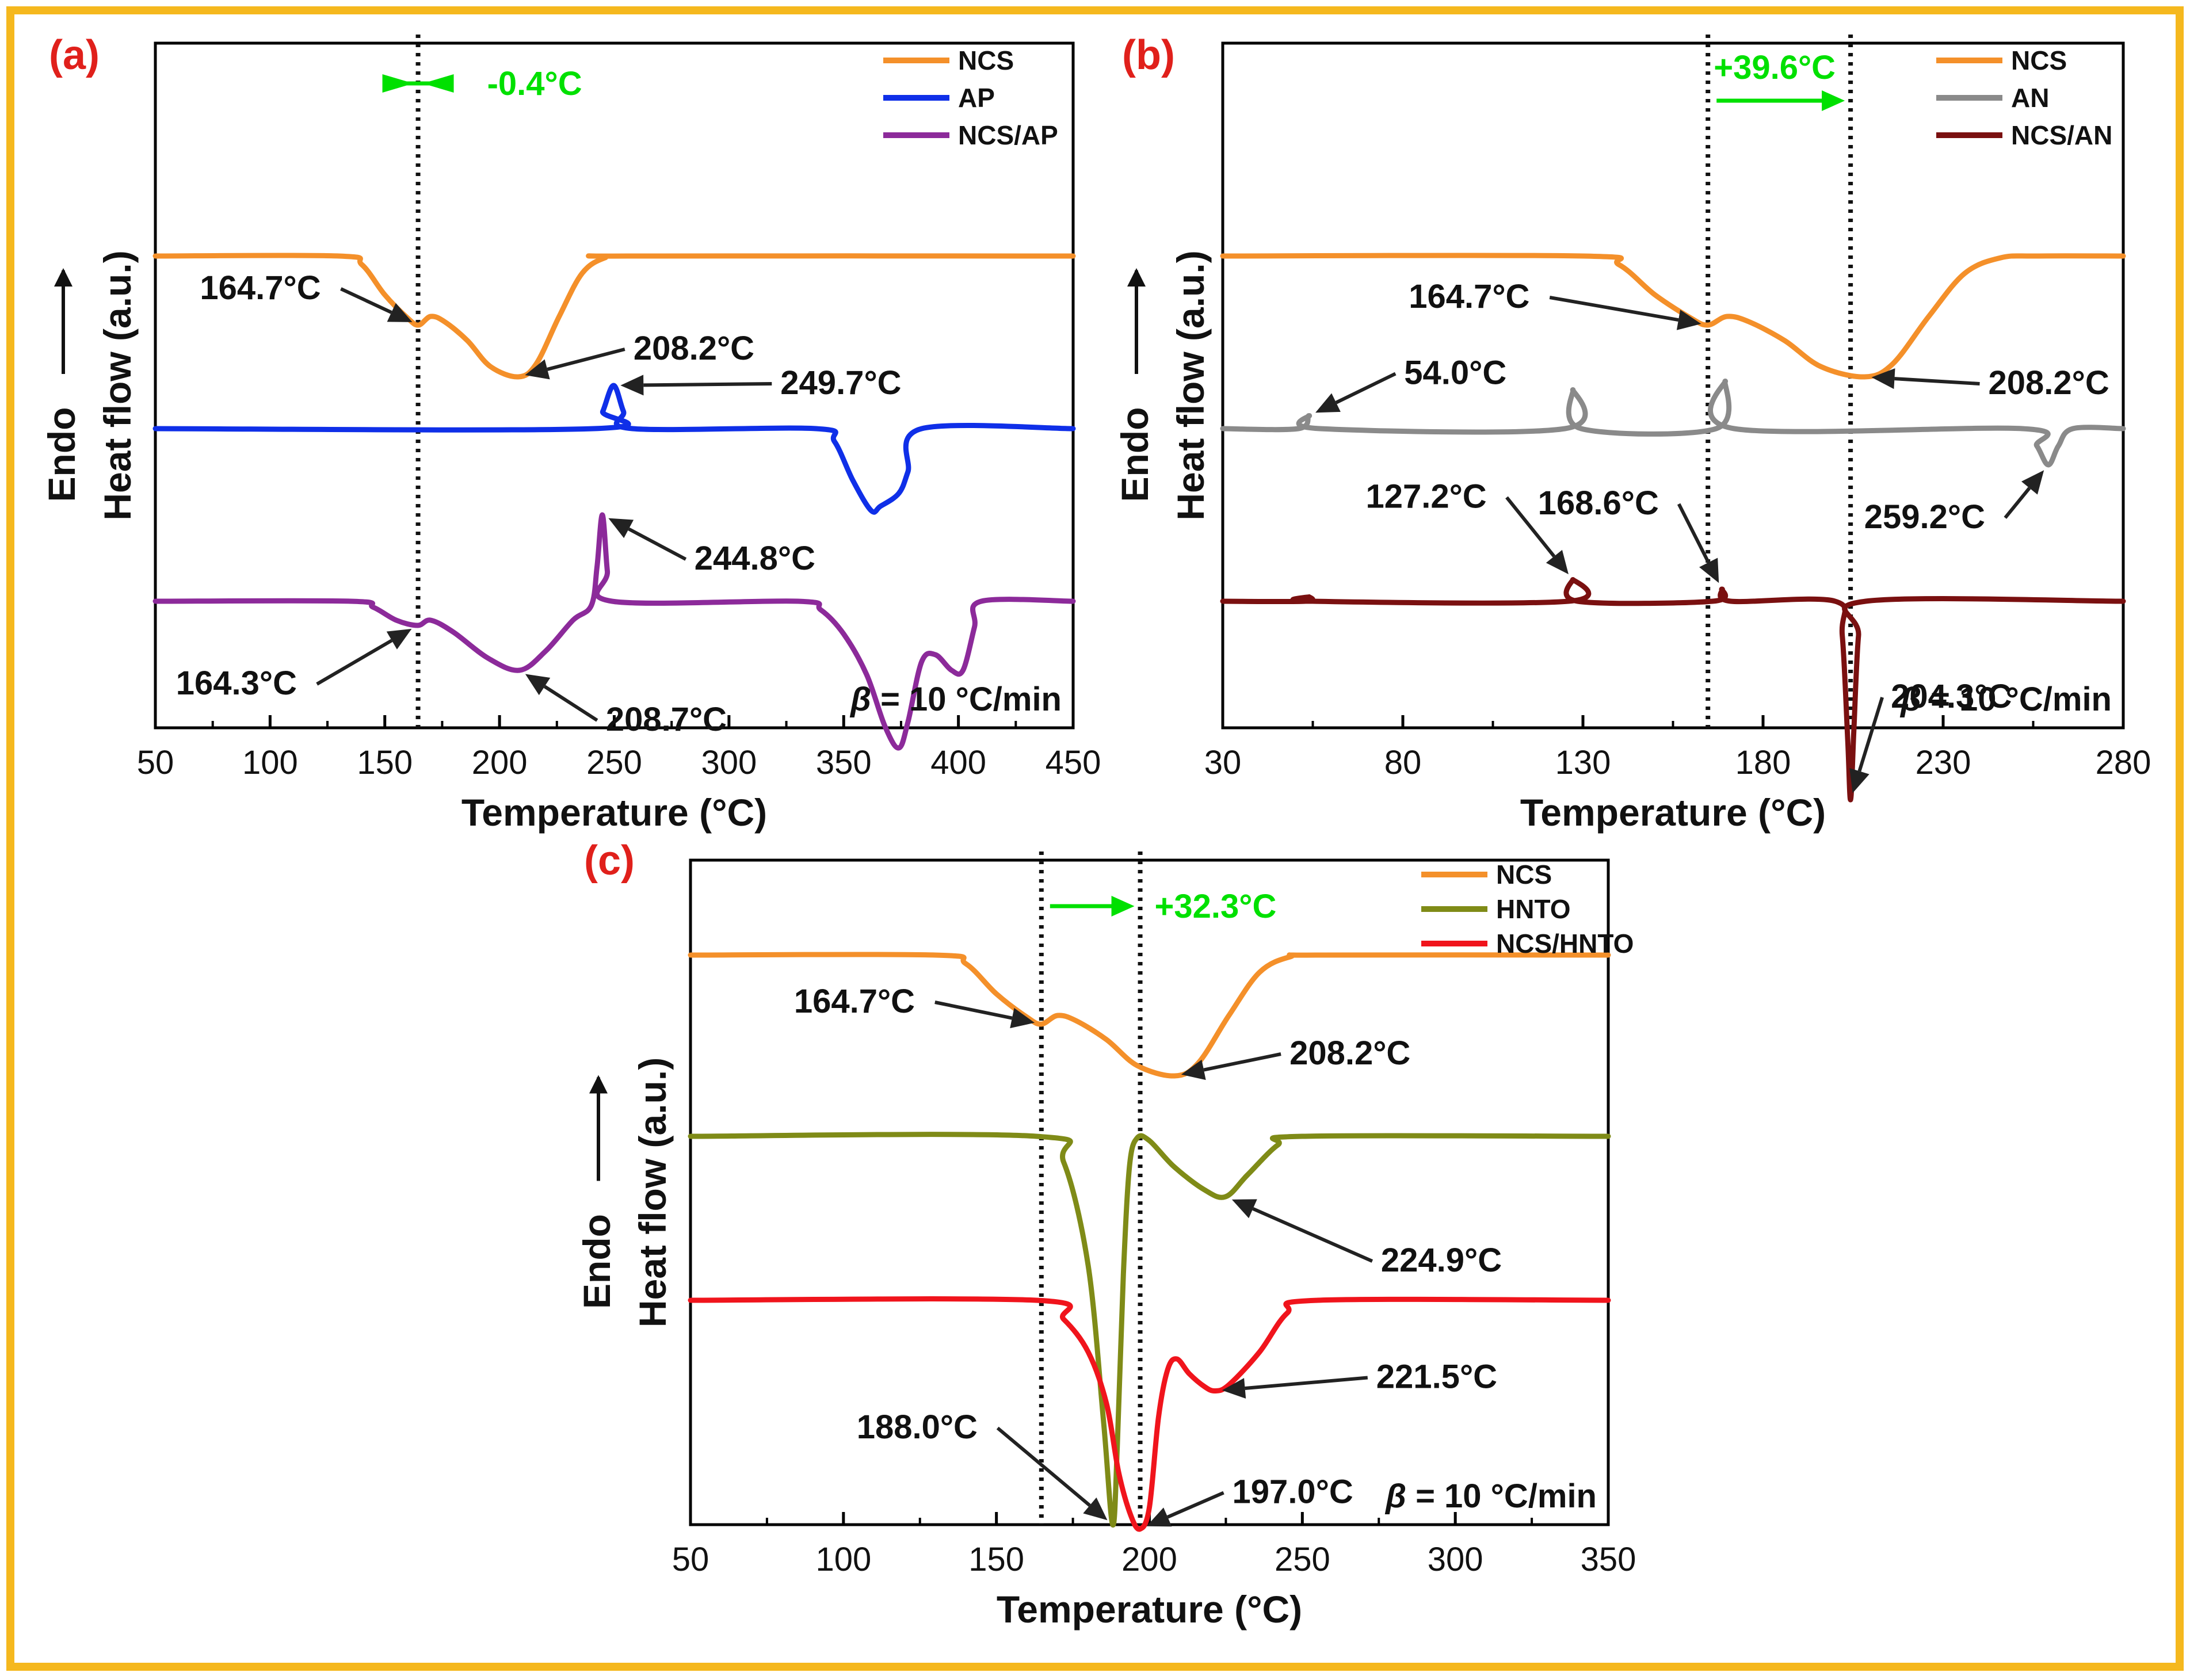 The width and height of the screenshot is (2190, 1680). I want to click on x-tick-label: 280, so click(2123, 762).